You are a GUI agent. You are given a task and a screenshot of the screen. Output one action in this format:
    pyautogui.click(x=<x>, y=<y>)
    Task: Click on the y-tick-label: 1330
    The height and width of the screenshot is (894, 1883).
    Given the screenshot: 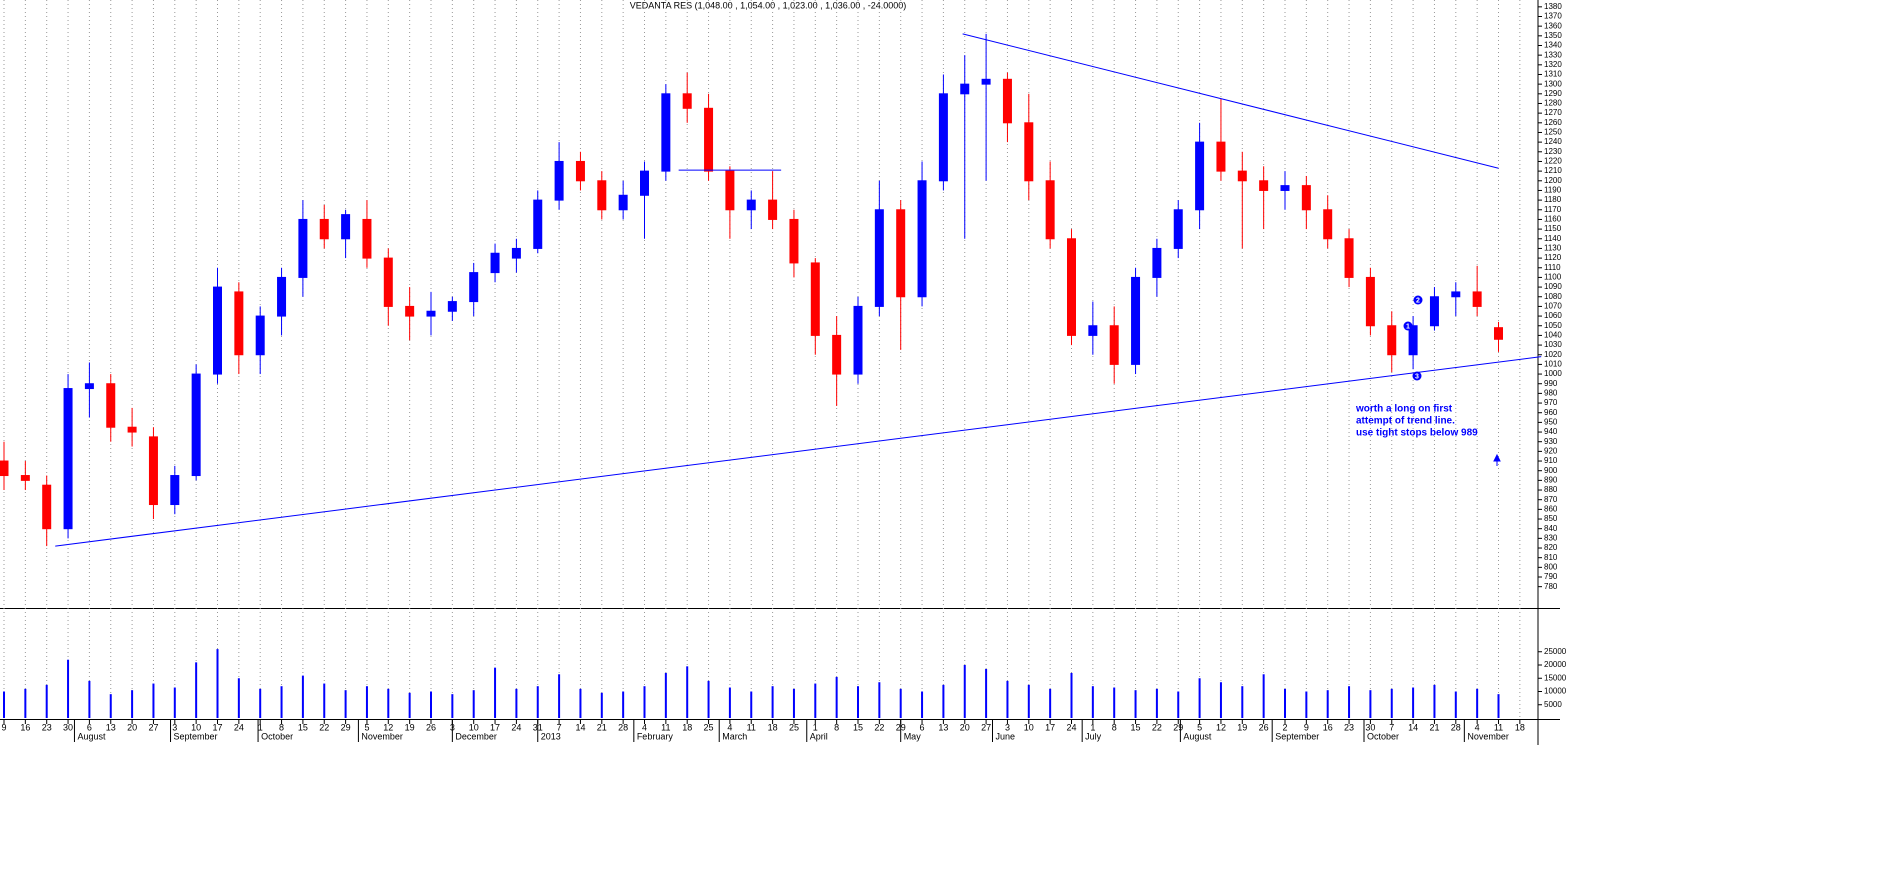 What is the action you would take?
    pyautogui.click(x=1553, y=54)
    